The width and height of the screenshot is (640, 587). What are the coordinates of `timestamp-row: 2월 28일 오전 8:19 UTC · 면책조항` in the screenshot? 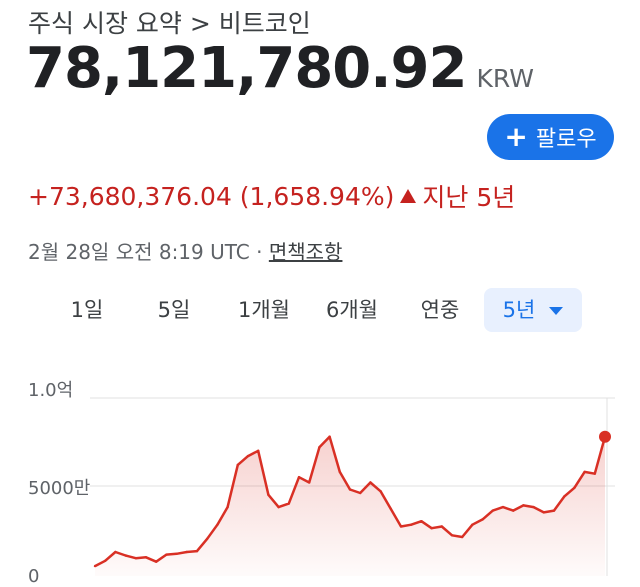 It's located at (185, 250).